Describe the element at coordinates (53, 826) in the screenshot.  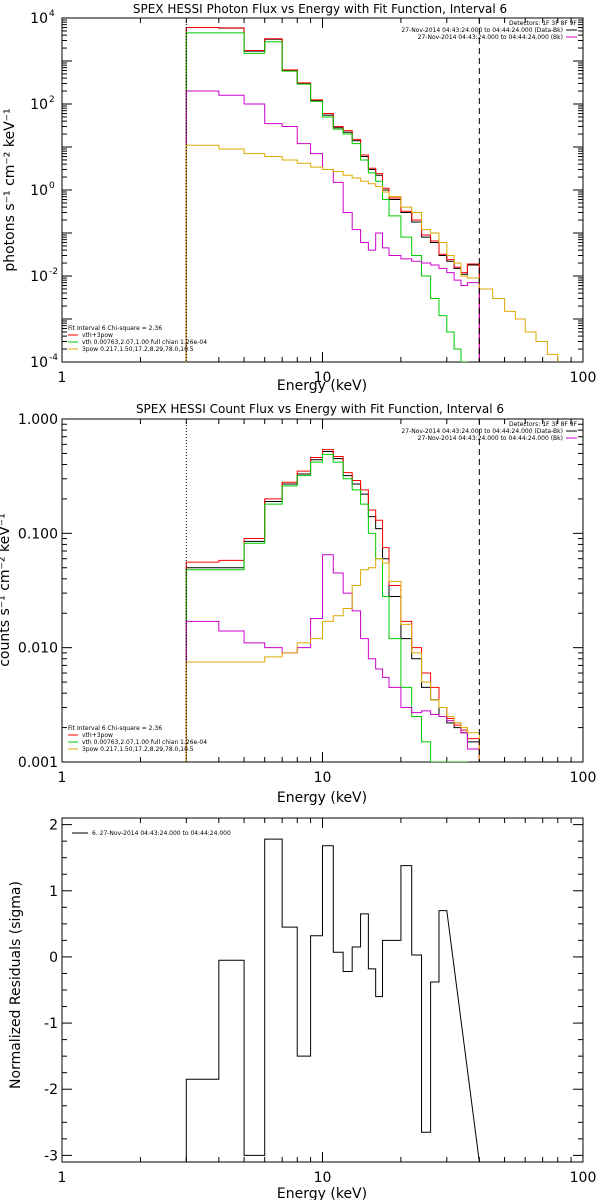
I see `y-tick-label: 2` at that location.